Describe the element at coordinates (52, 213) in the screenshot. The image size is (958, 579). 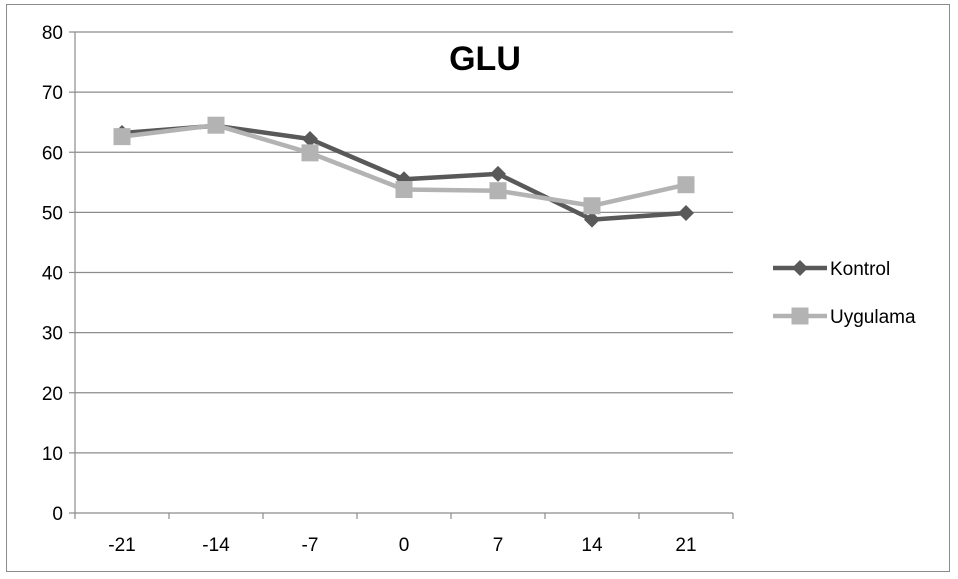
I see `y-tick-label: 50` at that location.